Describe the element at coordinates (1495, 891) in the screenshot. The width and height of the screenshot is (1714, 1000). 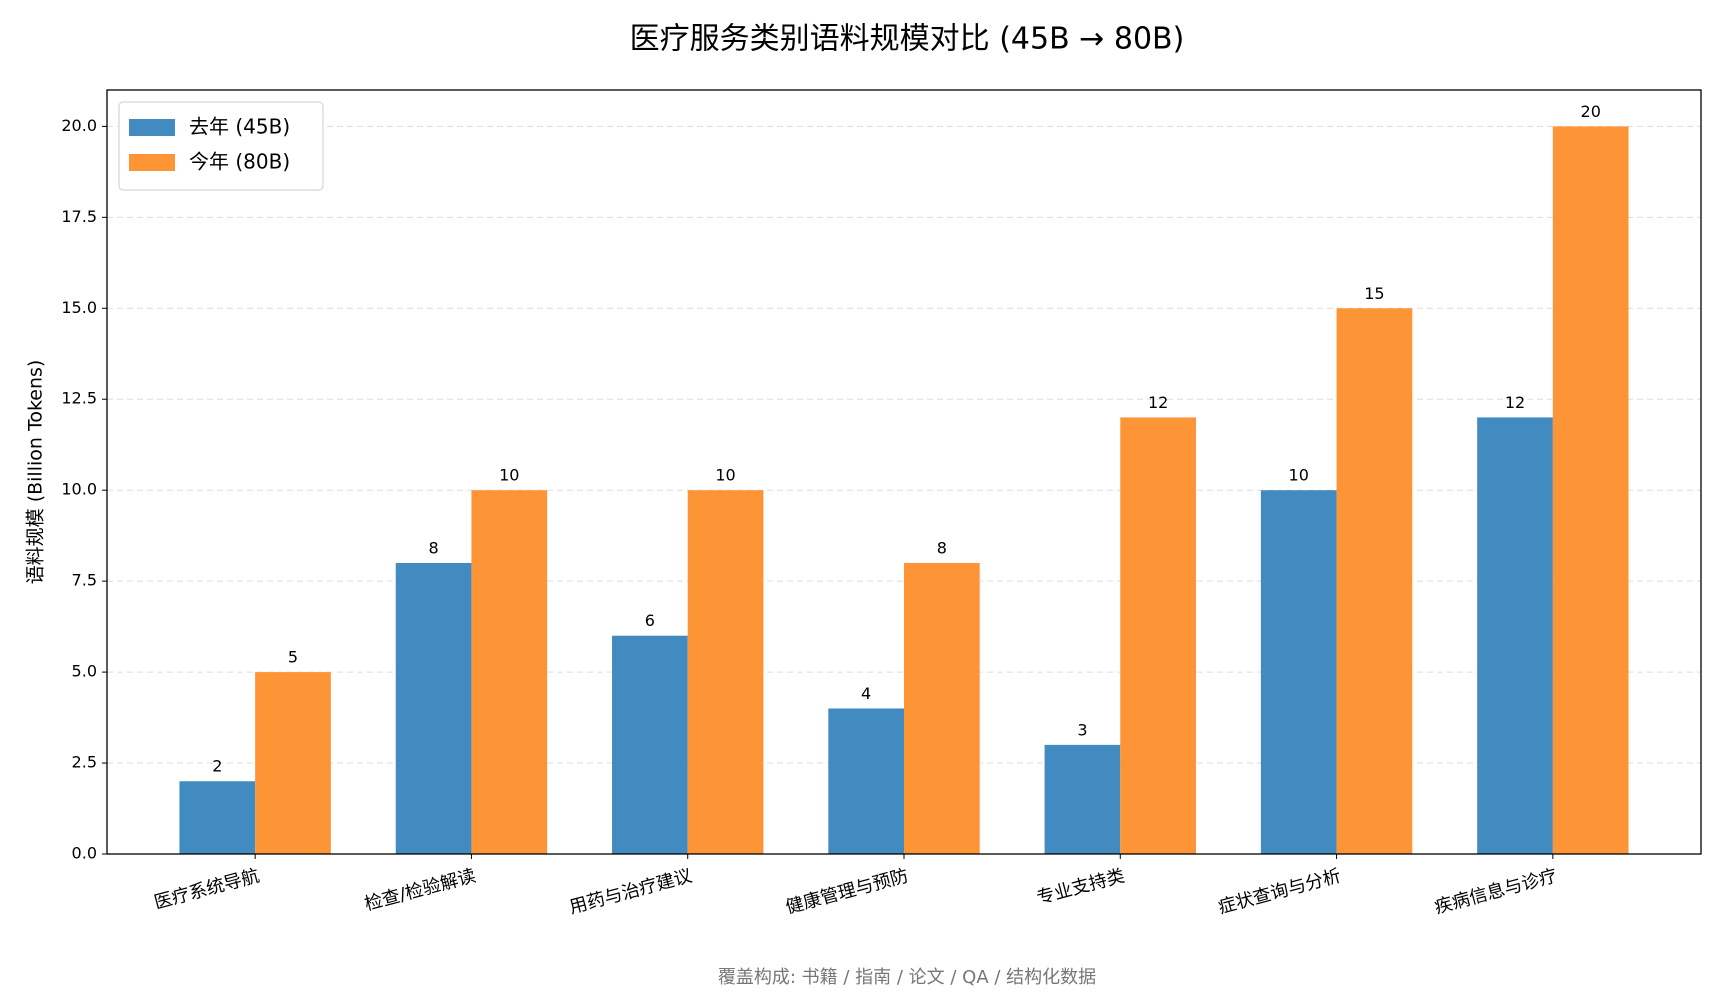
I see `x-tick-label: 疾病信息与诊疗` at that location.